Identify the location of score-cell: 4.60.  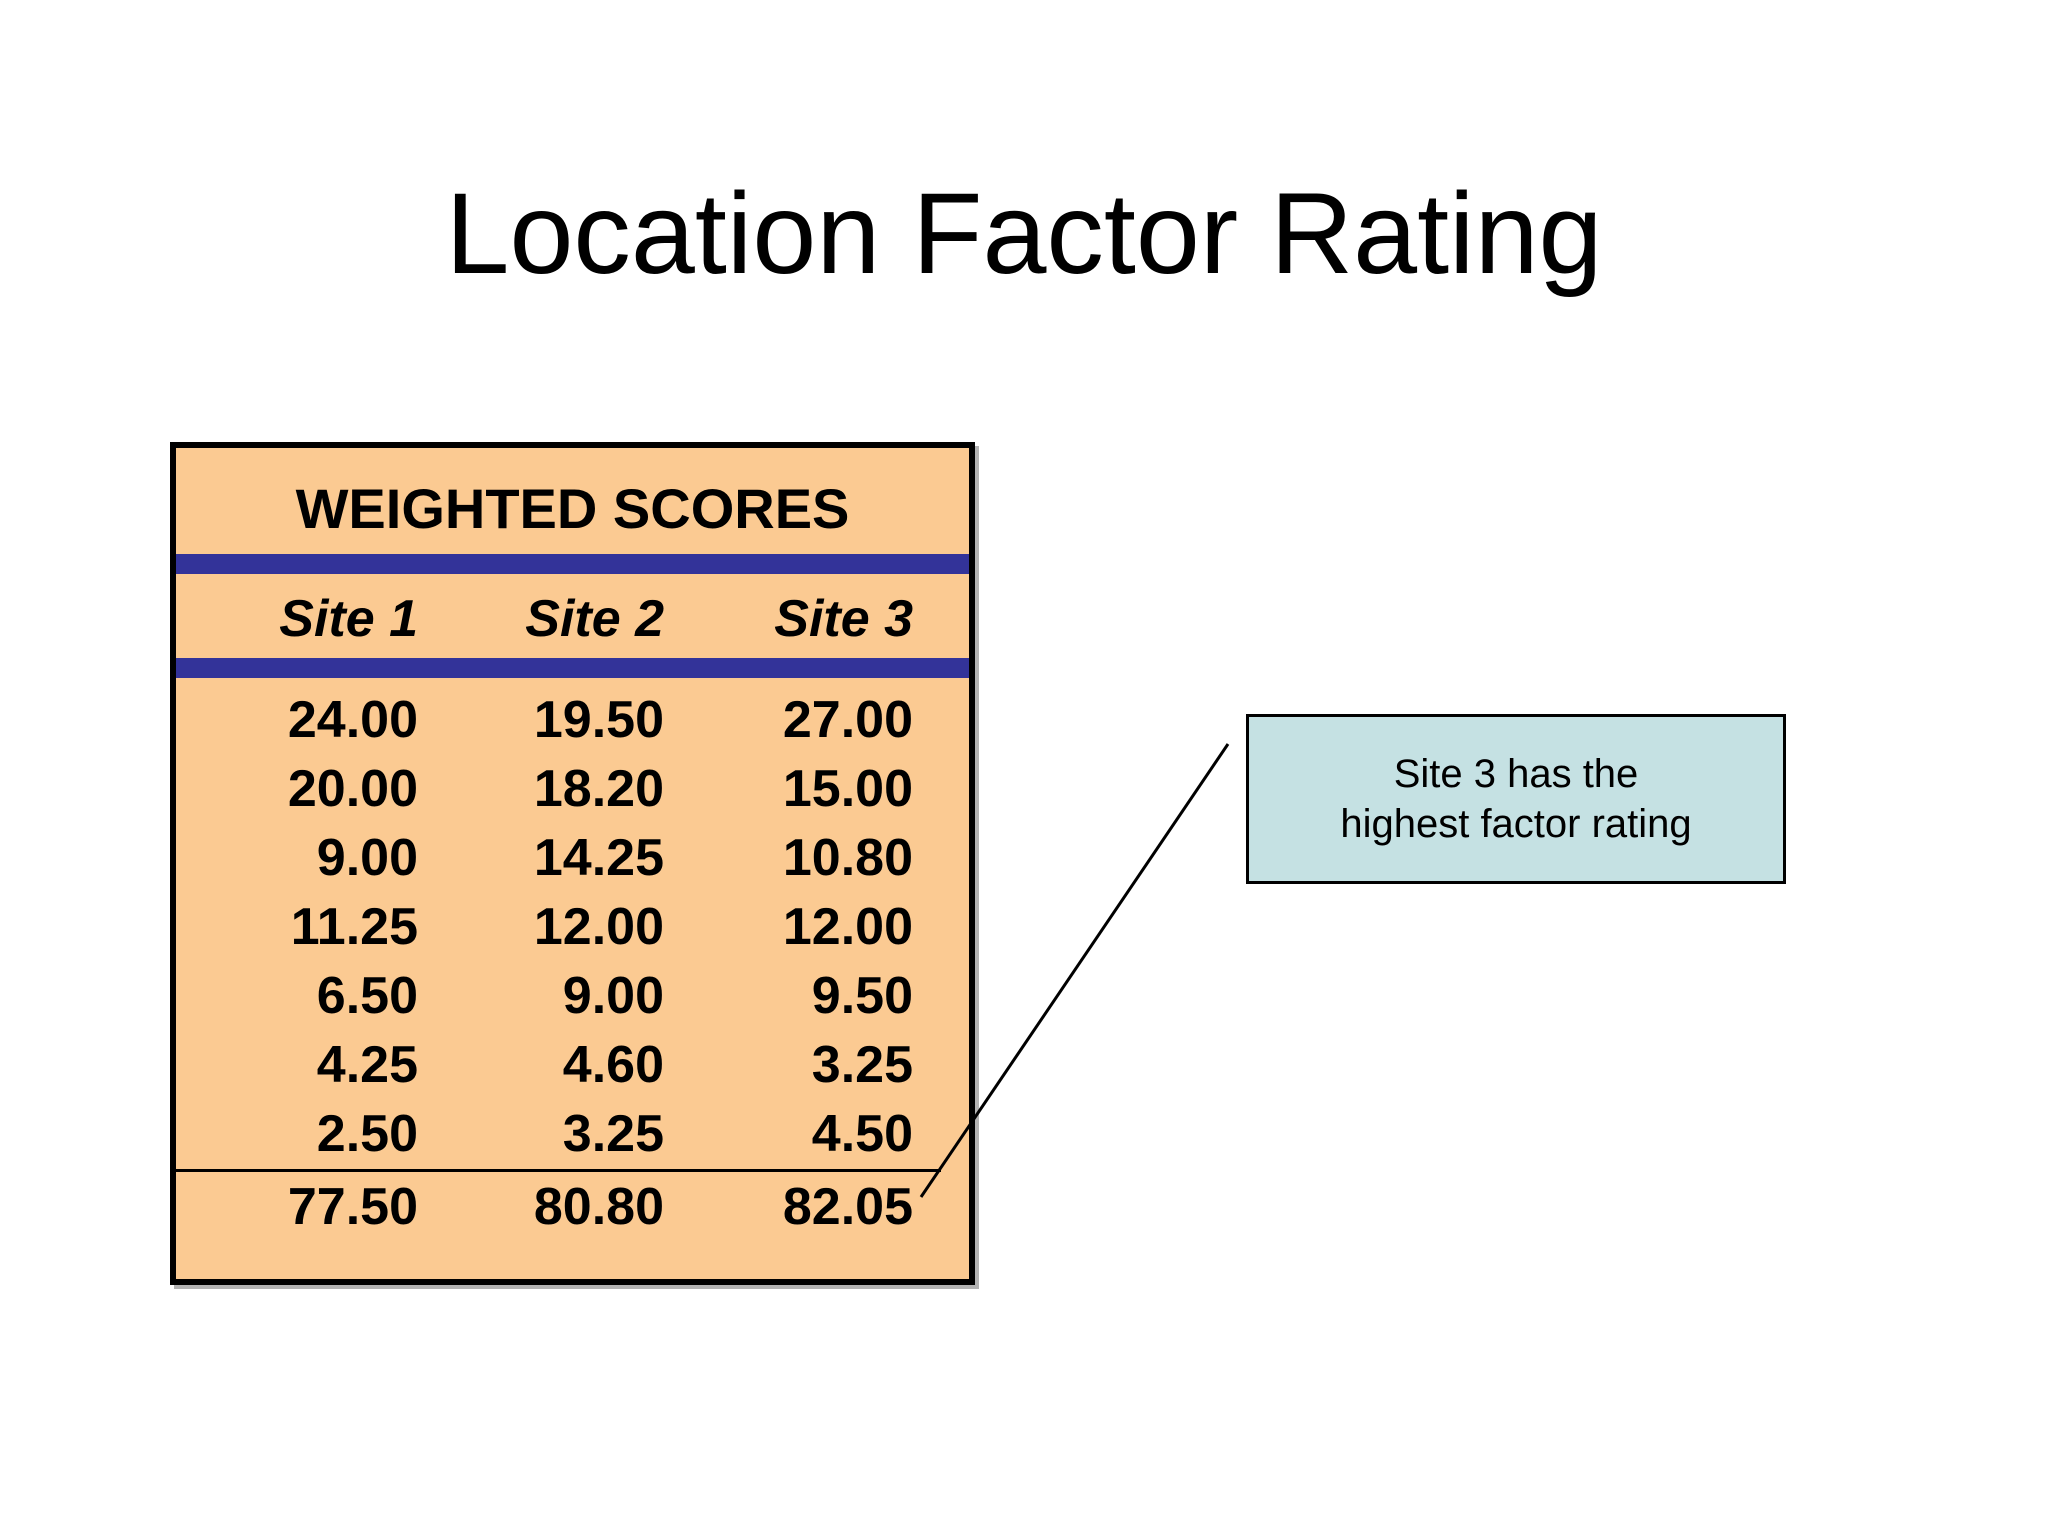
(613, 1065).